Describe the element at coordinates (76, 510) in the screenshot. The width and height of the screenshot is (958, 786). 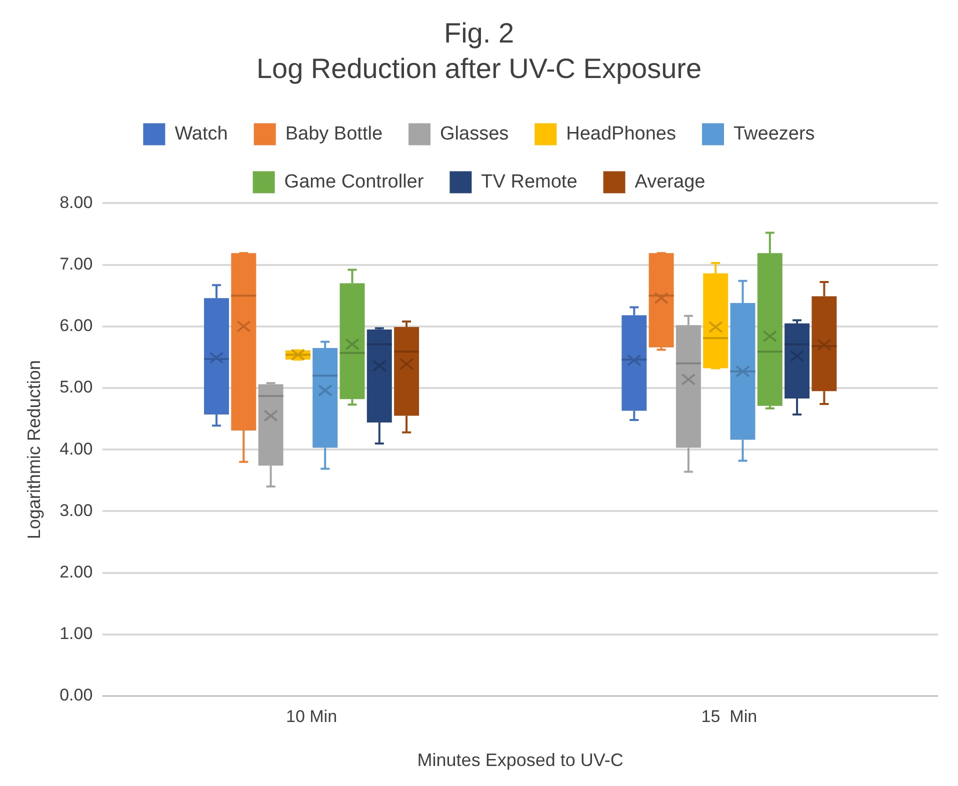
I see `y-tick-label: 3.00` at that location.